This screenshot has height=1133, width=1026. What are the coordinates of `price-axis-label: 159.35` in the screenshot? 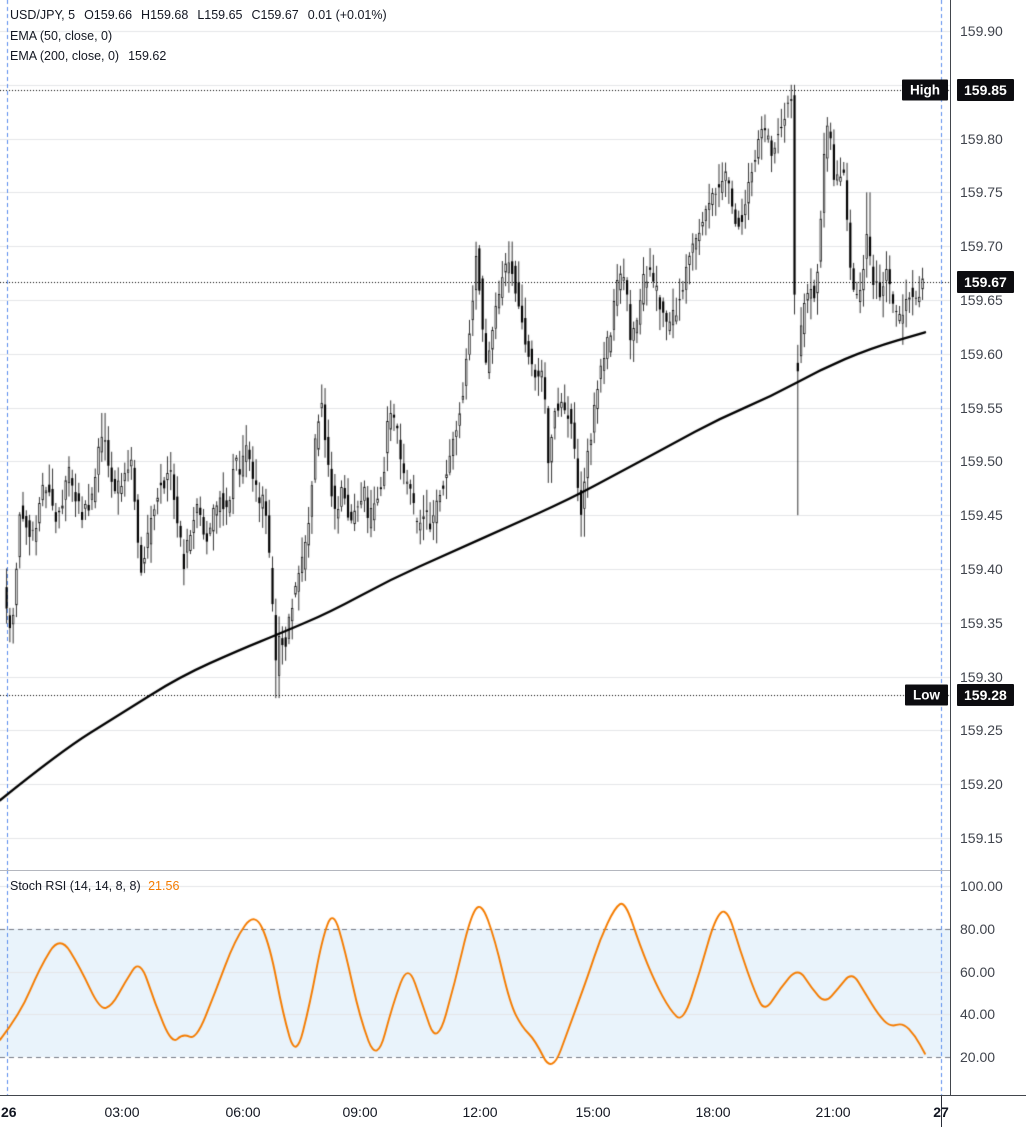 It's located at (981, 622).